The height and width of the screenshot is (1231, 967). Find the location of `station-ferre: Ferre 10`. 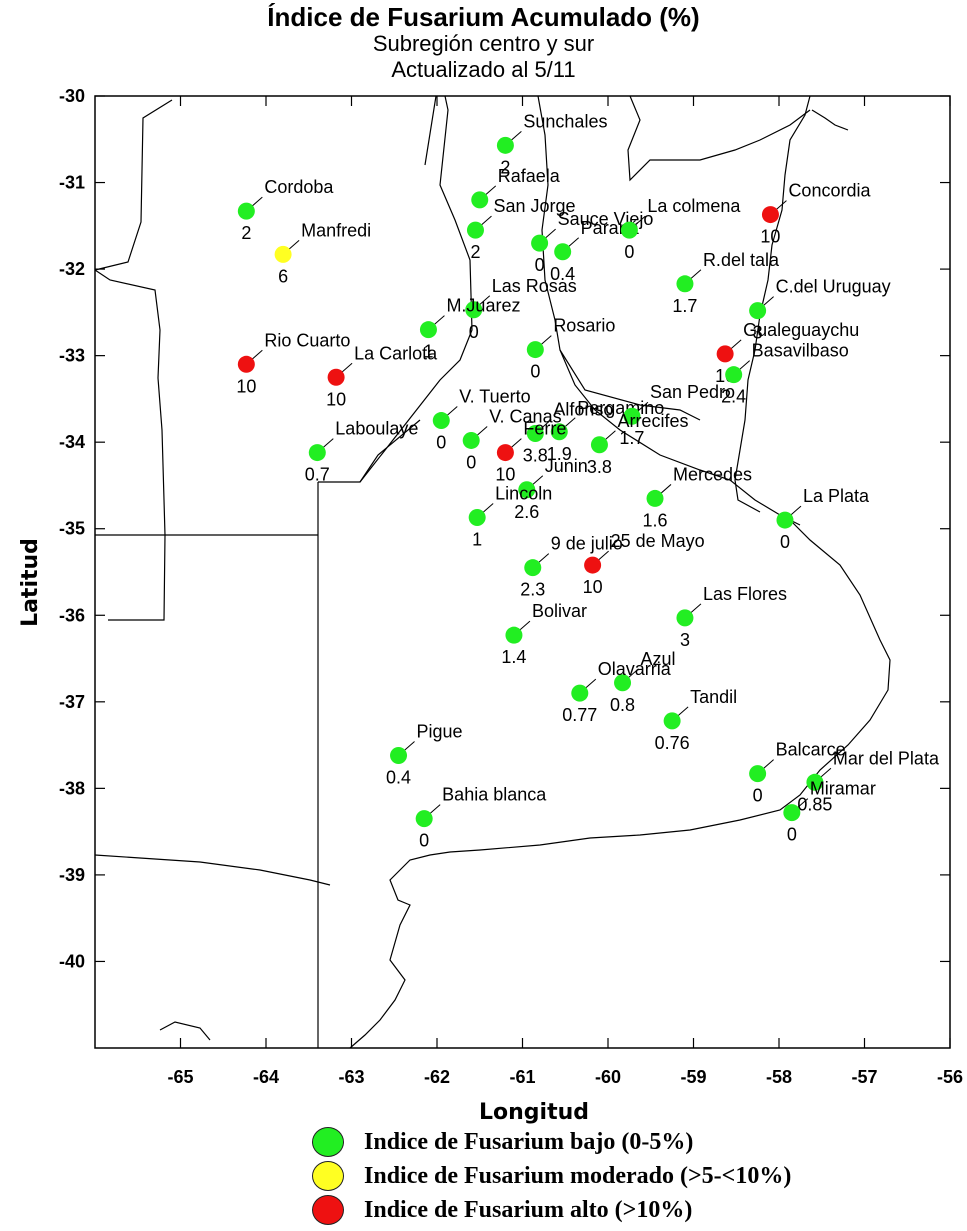

station-ferre: Ferre 10 is located at coordinates (530, 452).